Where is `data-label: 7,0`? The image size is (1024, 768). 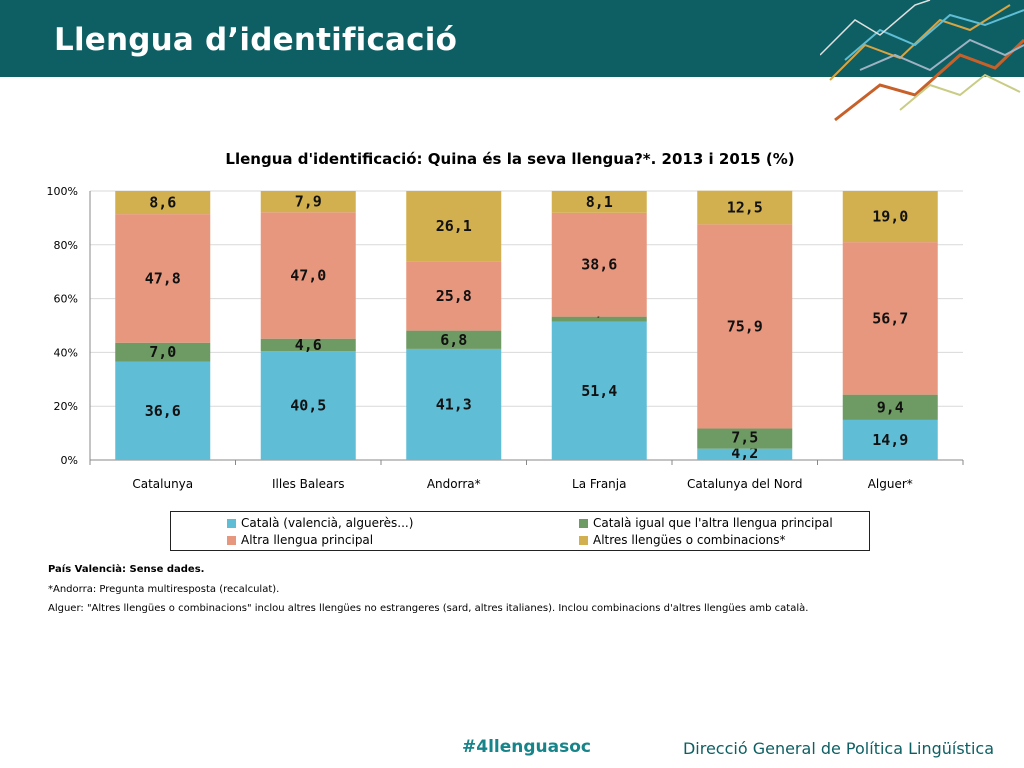
data-label: 7,0 is located at coordinates (162, 352).